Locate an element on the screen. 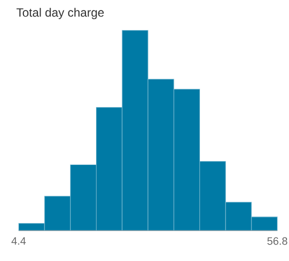 The height and width of the screenshot is (261, 289). text: 56.8 is located at coordinates (277, 241).